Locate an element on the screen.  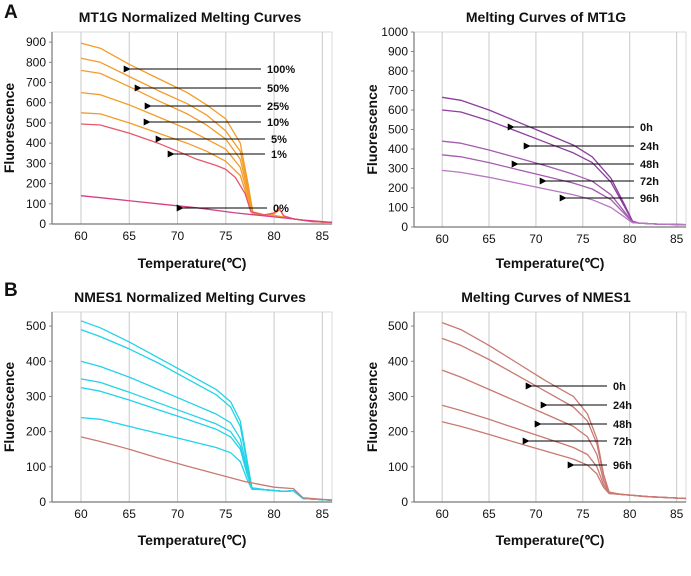
annotation-label: 5% is located at coordinates (279, 140).